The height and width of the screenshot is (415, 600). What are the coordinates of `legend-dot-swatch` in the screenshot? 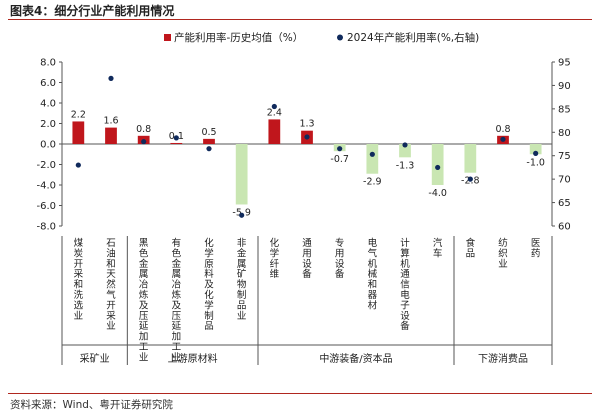 It's located at (340, 37).